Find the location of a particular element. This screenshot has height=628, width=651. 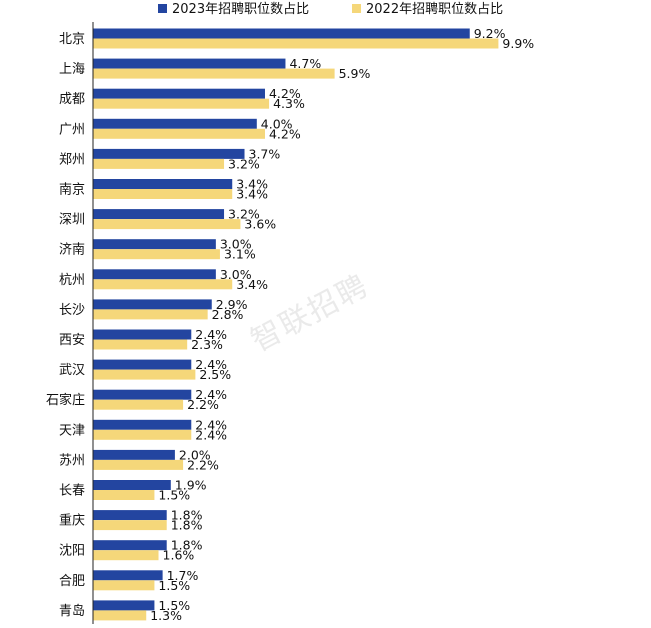

category-label: 北京 is located at coordinates (72, 39).